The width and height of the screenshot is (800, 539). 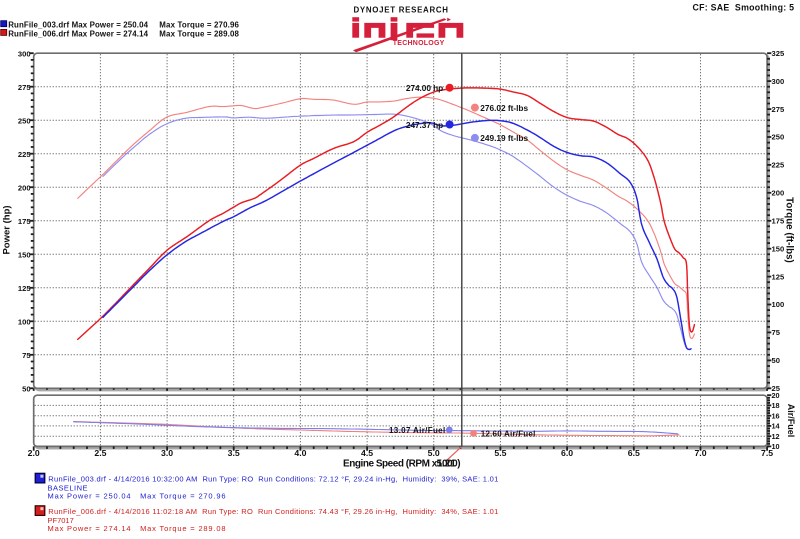 I want to click on svg-text: 247.37 hp, so click(x=424, y=125).